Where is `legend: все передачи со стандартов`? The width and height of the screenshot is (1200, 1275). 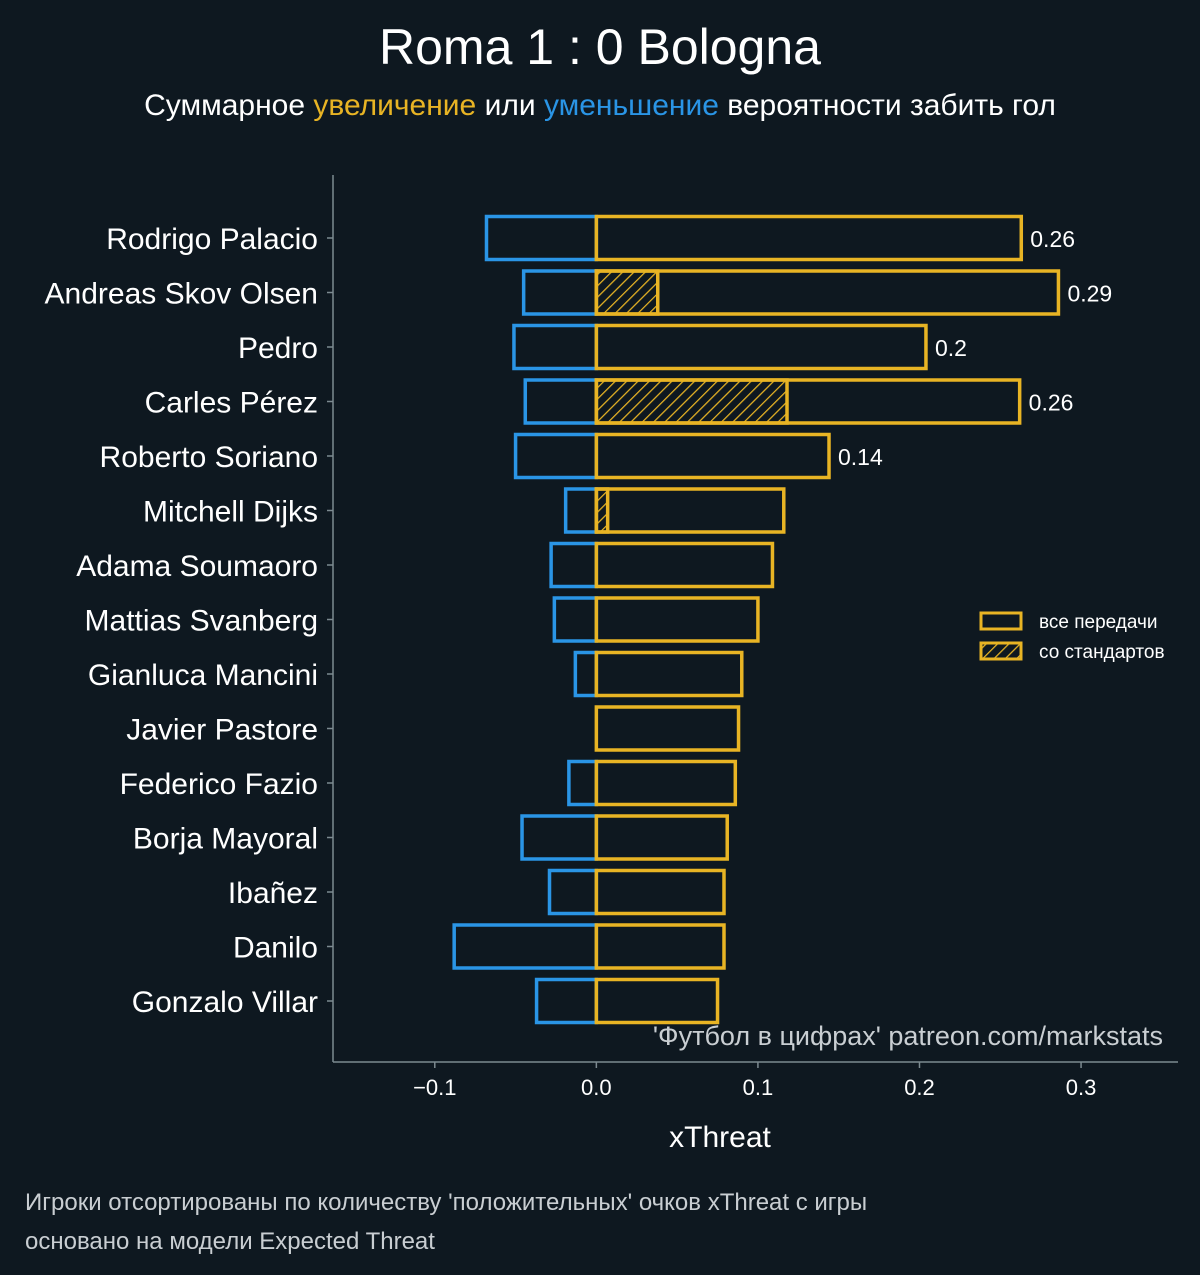
legend: все передачи со стандартов is located at coordinates (1072, 637).